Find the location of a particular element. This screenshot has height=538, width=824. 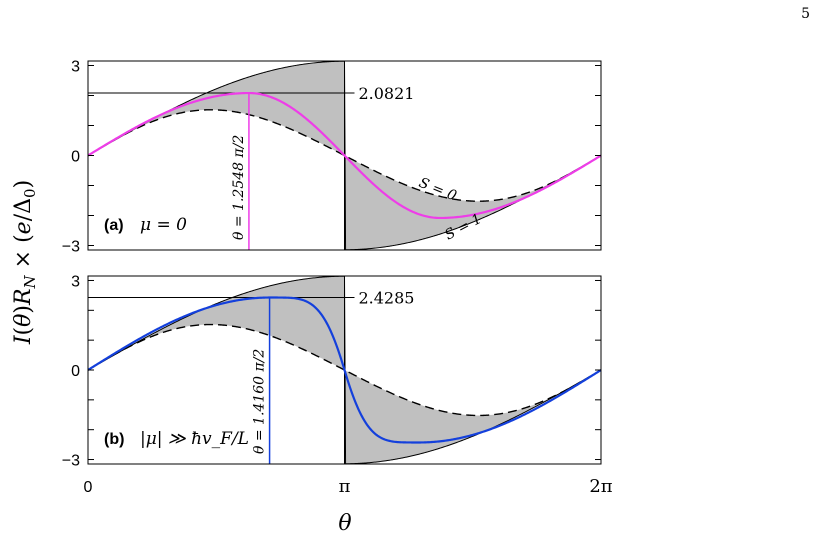

x-tick-label: π is located at coordinates (345, 486).